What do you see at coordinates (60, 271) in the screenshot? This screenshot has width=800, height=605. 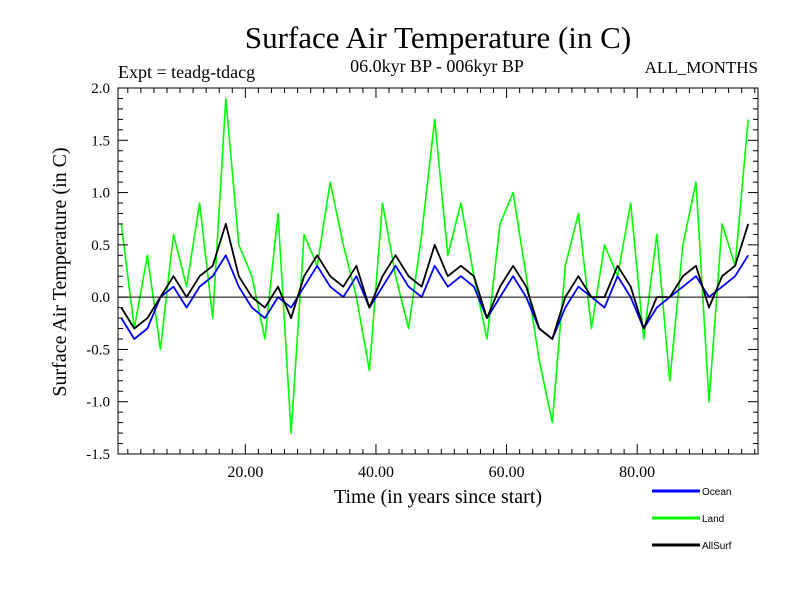 I see `y-axis-label: Surface Air Temperature (in C)` at bounding box center [60, 271].